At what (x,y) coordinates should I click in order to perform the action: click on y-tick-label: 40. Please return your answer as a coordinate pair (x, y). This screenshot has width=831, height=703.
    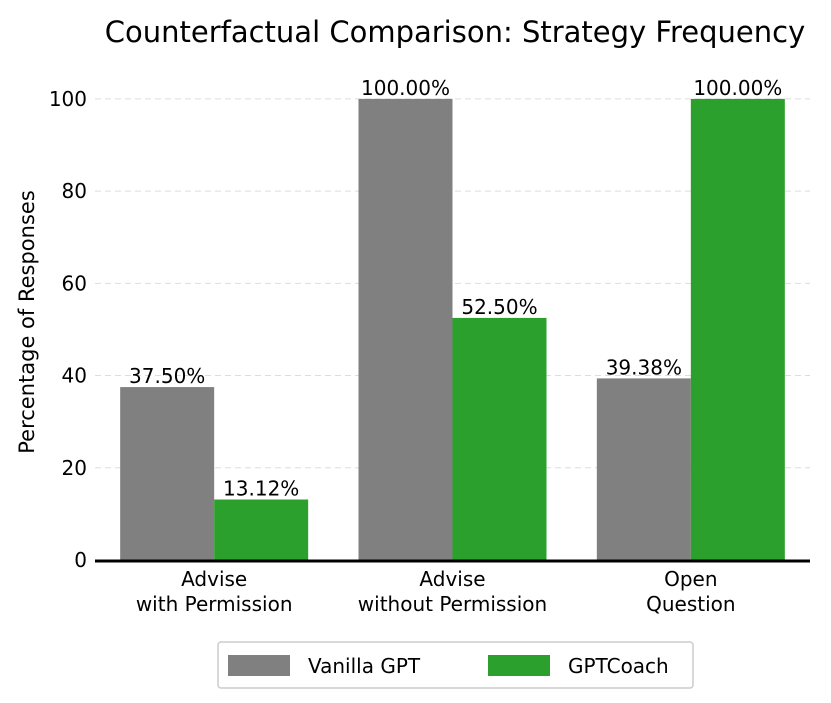
    Looking at the image, I should click on (74, 376).